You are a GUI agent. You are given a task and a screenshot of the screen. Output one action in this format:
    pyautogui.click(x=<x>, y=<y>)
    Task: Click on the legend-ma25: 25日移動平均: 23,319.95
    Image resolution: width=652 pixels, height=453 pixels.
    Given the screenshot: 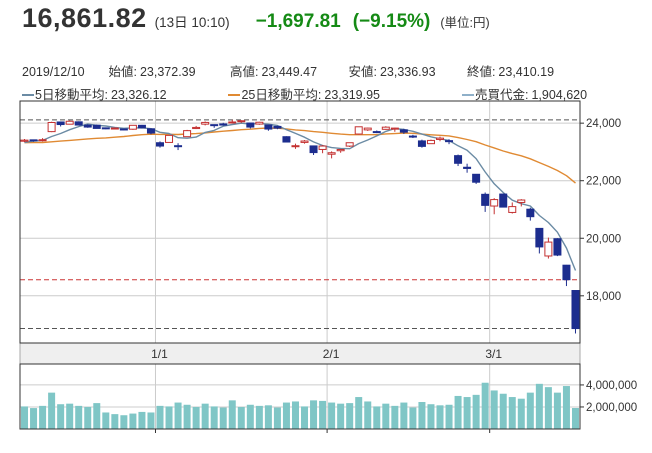 What is the action you would take?
    pyautogui.click(x=343, y=93)
    